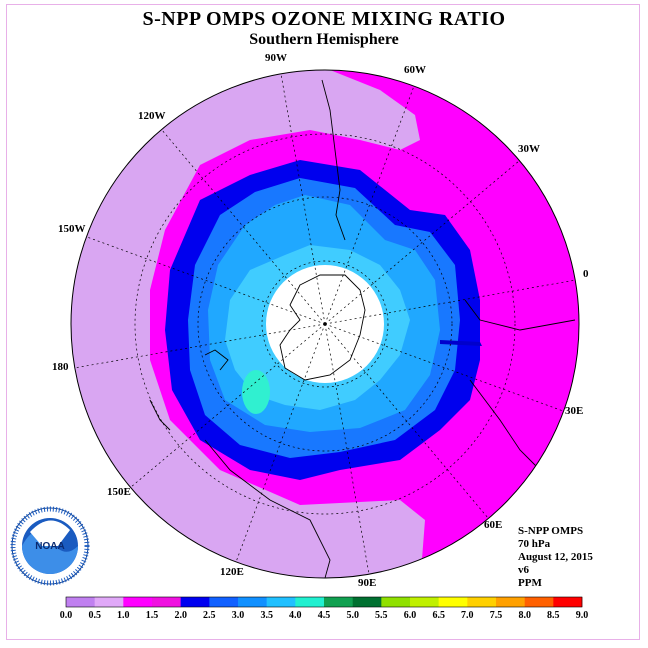  I want to click on lon-label-0: 0, so click(586, 274).